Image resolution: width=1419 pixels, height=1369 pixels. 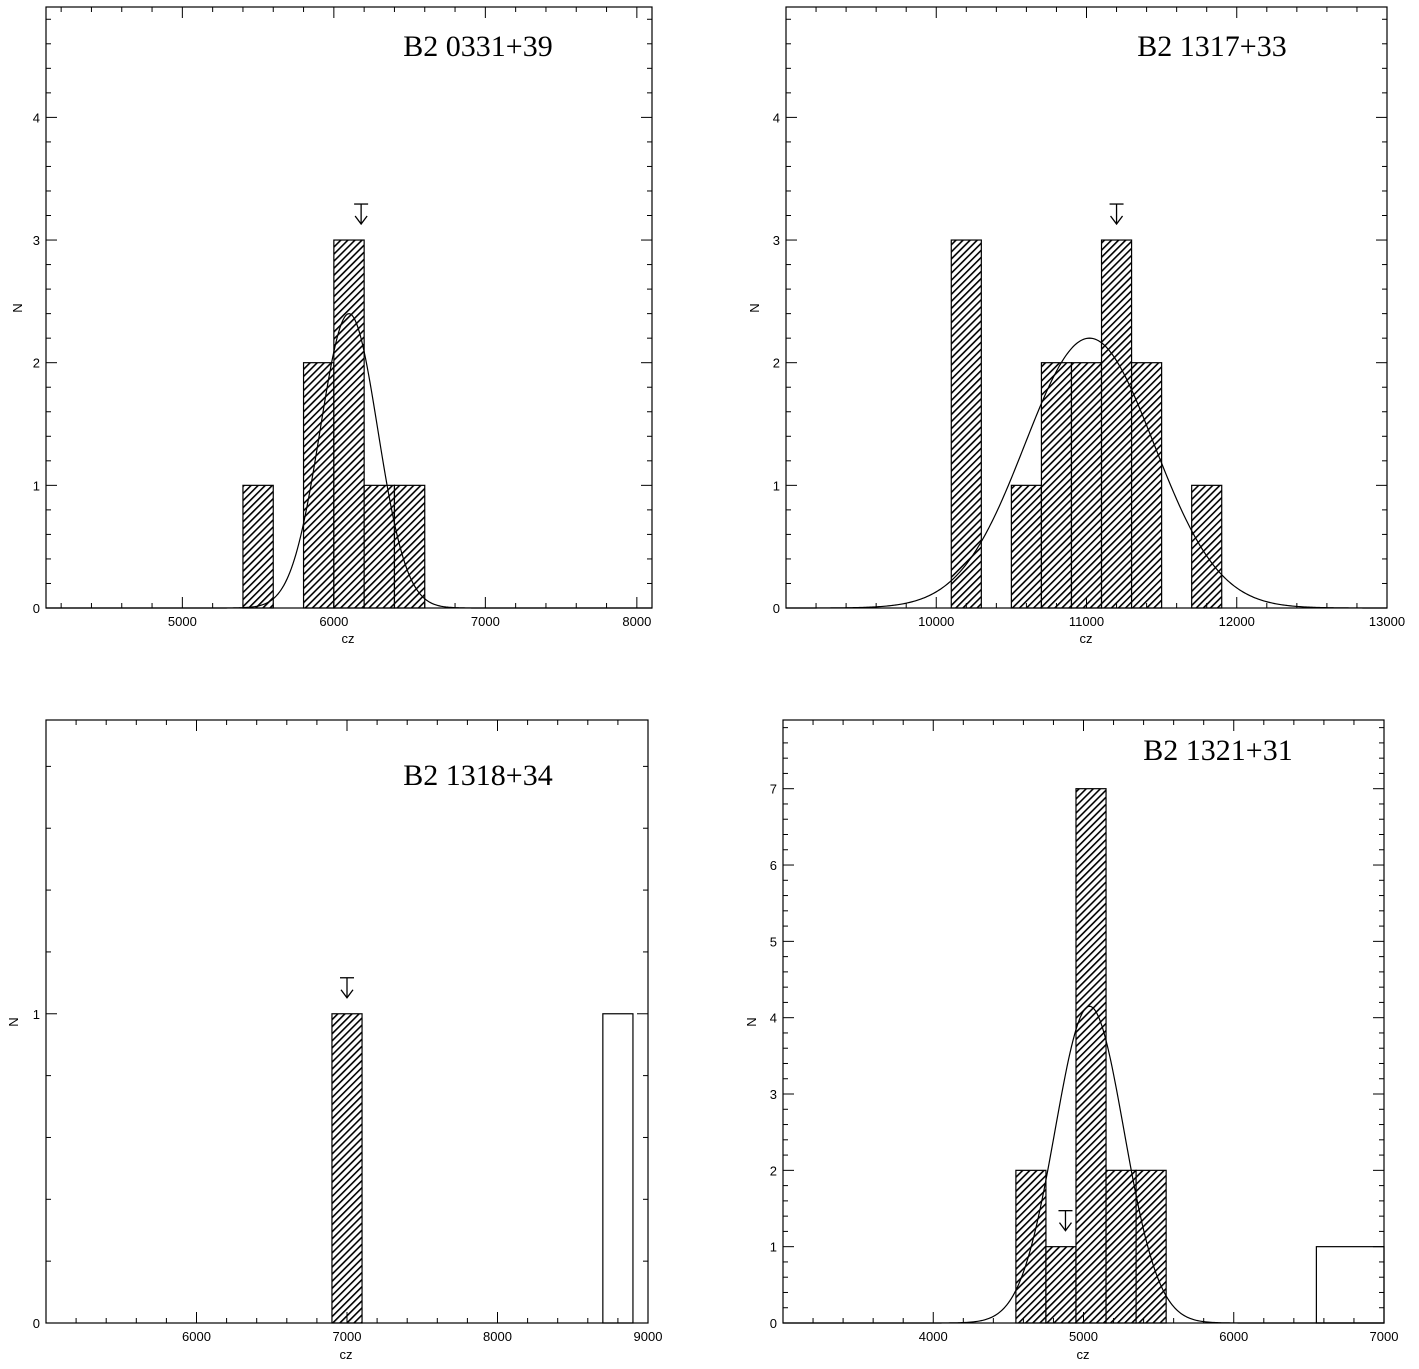 I want to click on panel-title: B2 1318+34, so click(x=477, y=775).